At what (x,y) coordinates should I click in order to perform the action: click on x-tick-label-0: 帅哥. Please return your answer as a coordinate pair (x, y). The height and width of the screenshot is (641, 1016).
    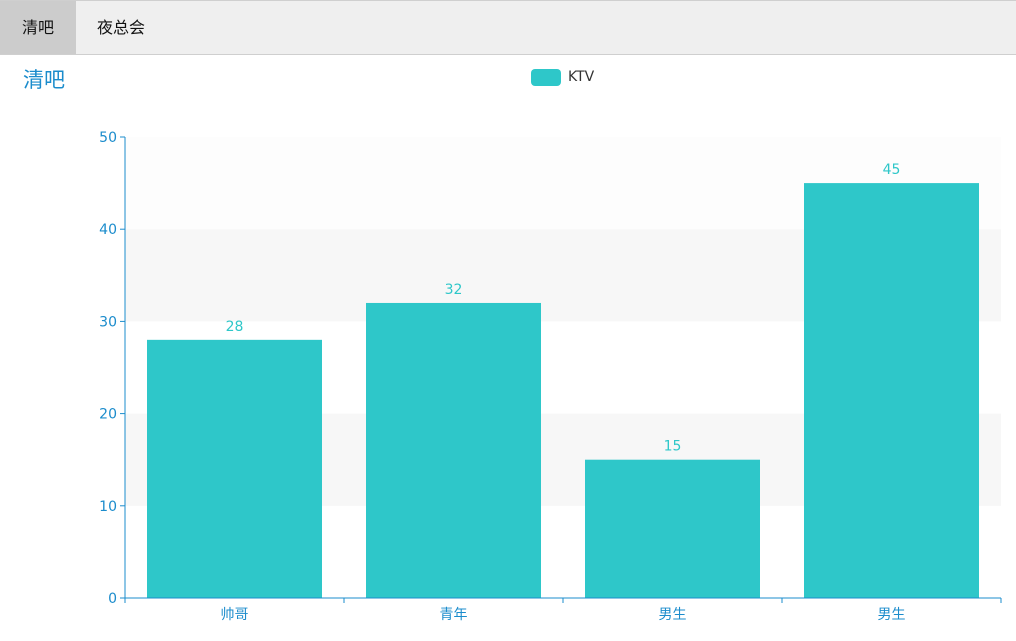
    Looking at the image, I should click on (235, 615).